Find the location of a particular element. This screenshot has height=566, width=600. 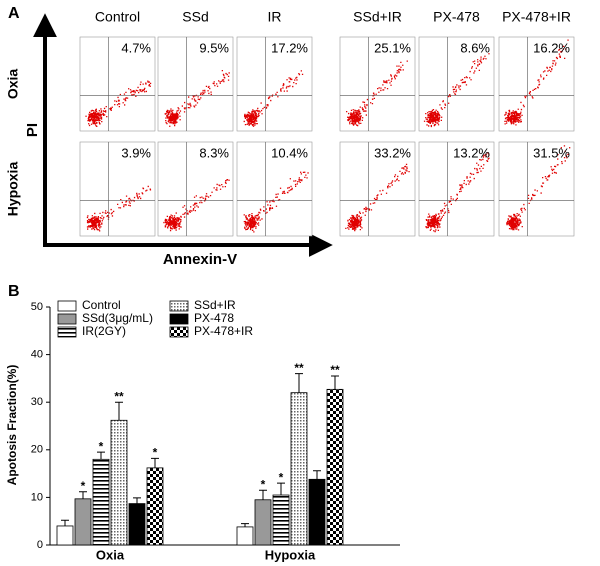

y-tick-label: 10 is located at coordinates (37, 497).